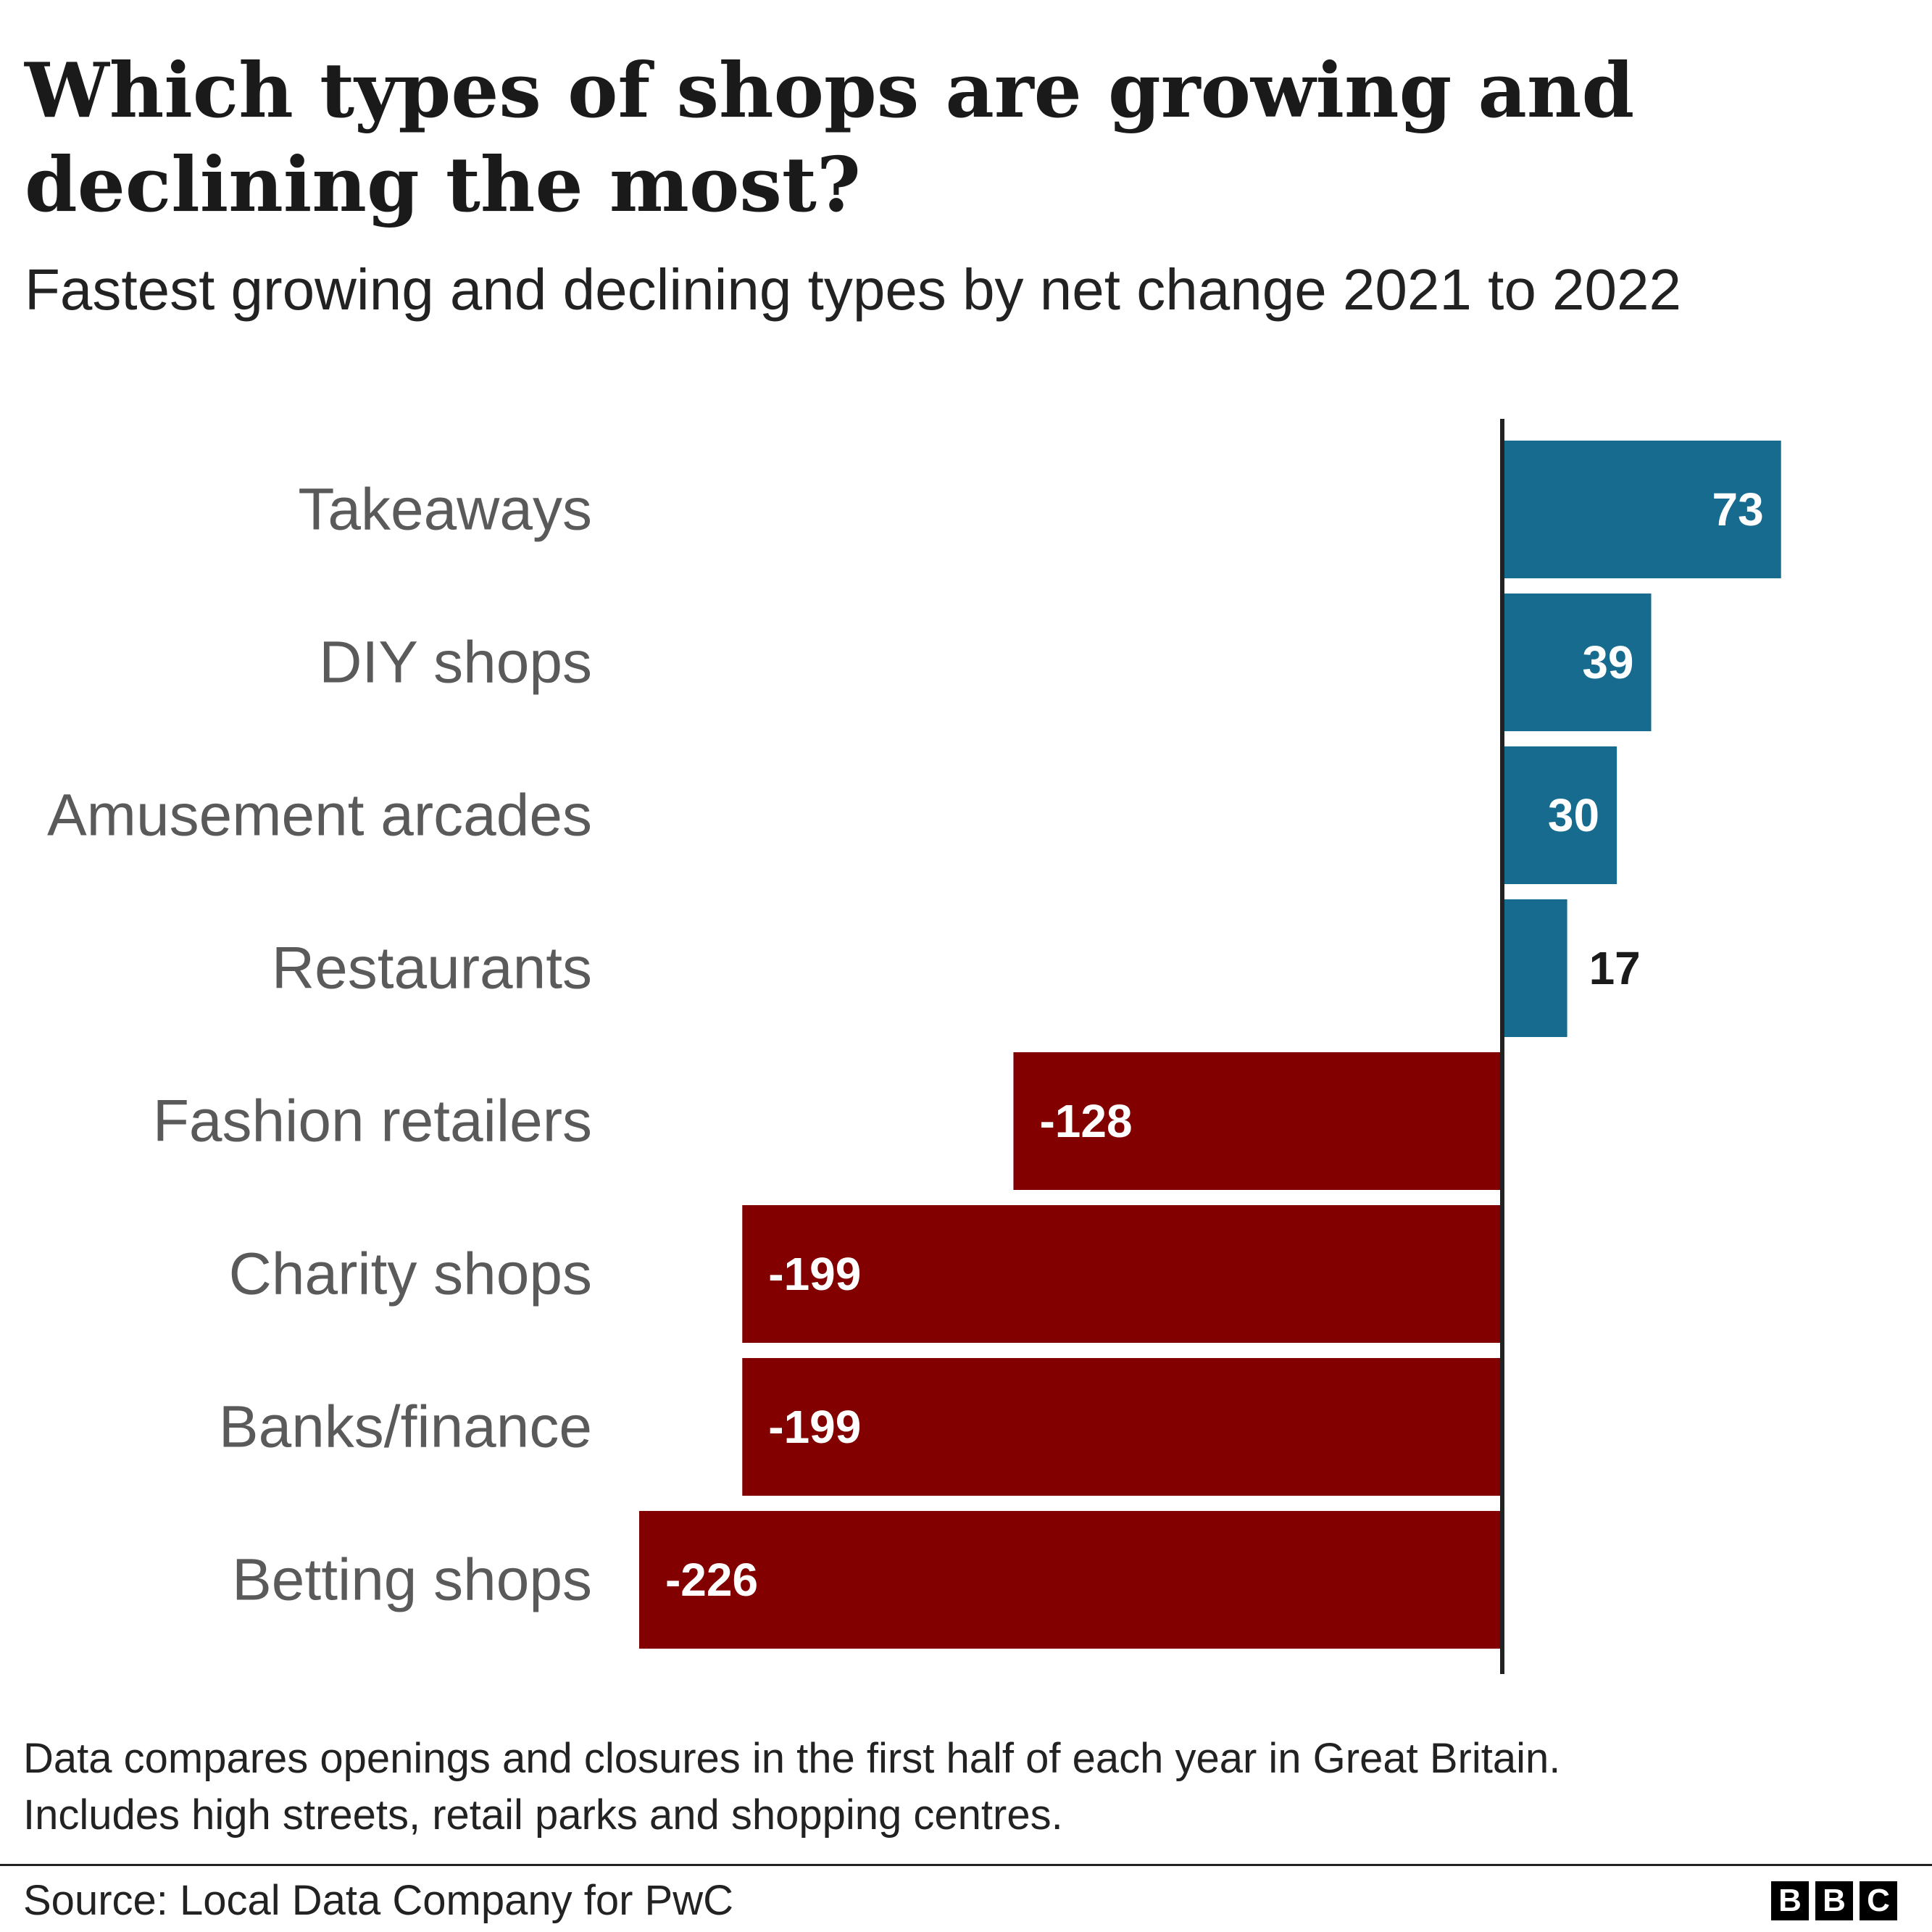 This screenshot has height=1932, width=1932. I want to click on footer-divider, so click(966, 1865).